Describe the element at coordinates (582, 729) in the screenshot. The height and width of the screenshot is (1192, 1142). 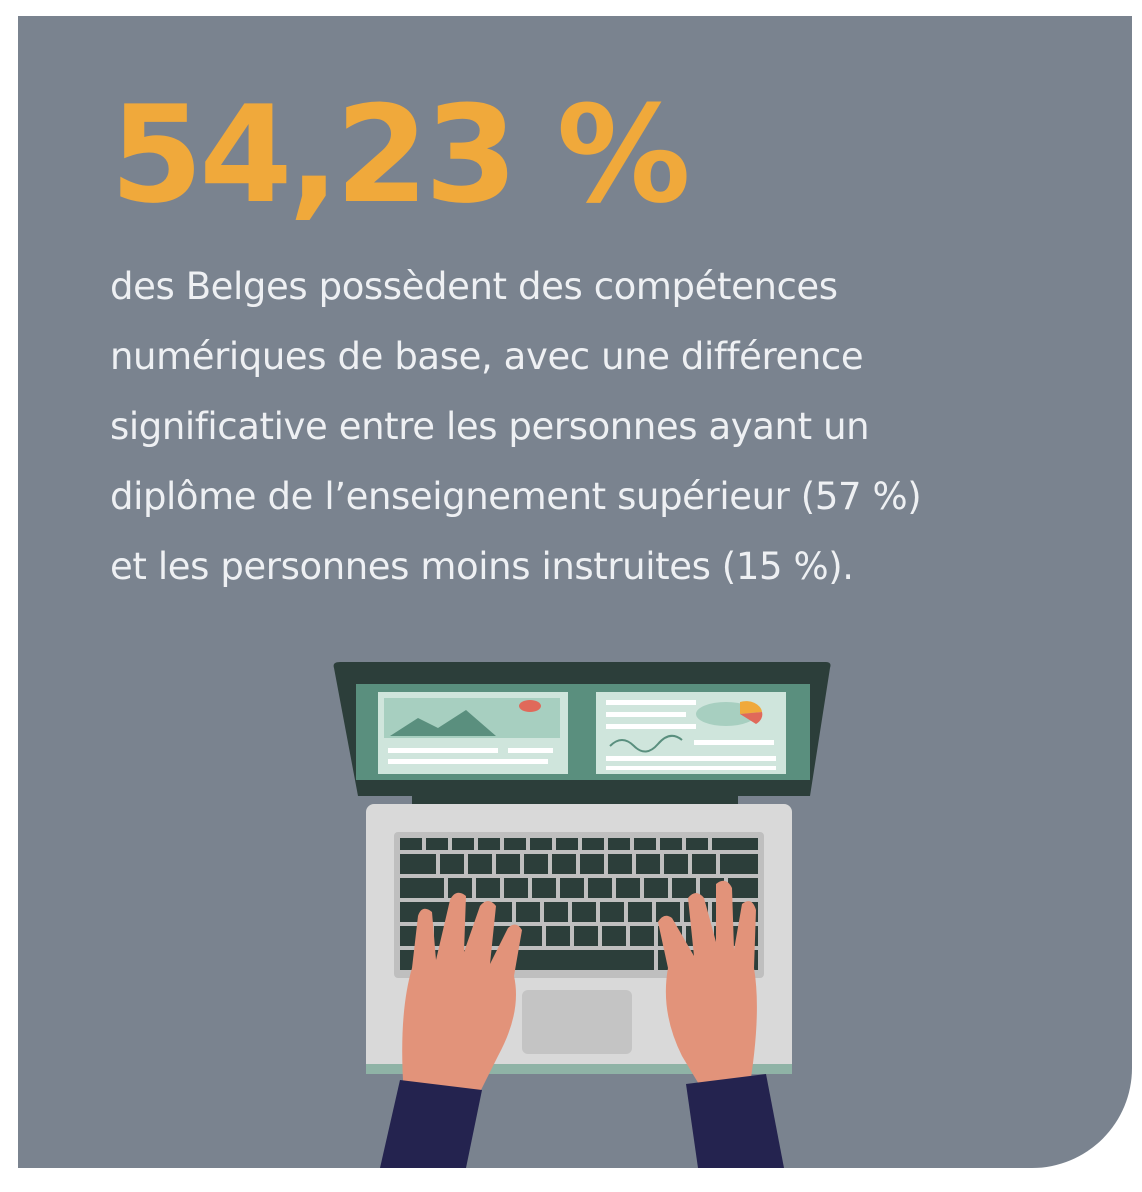
I see `laptop-screen` at that location.